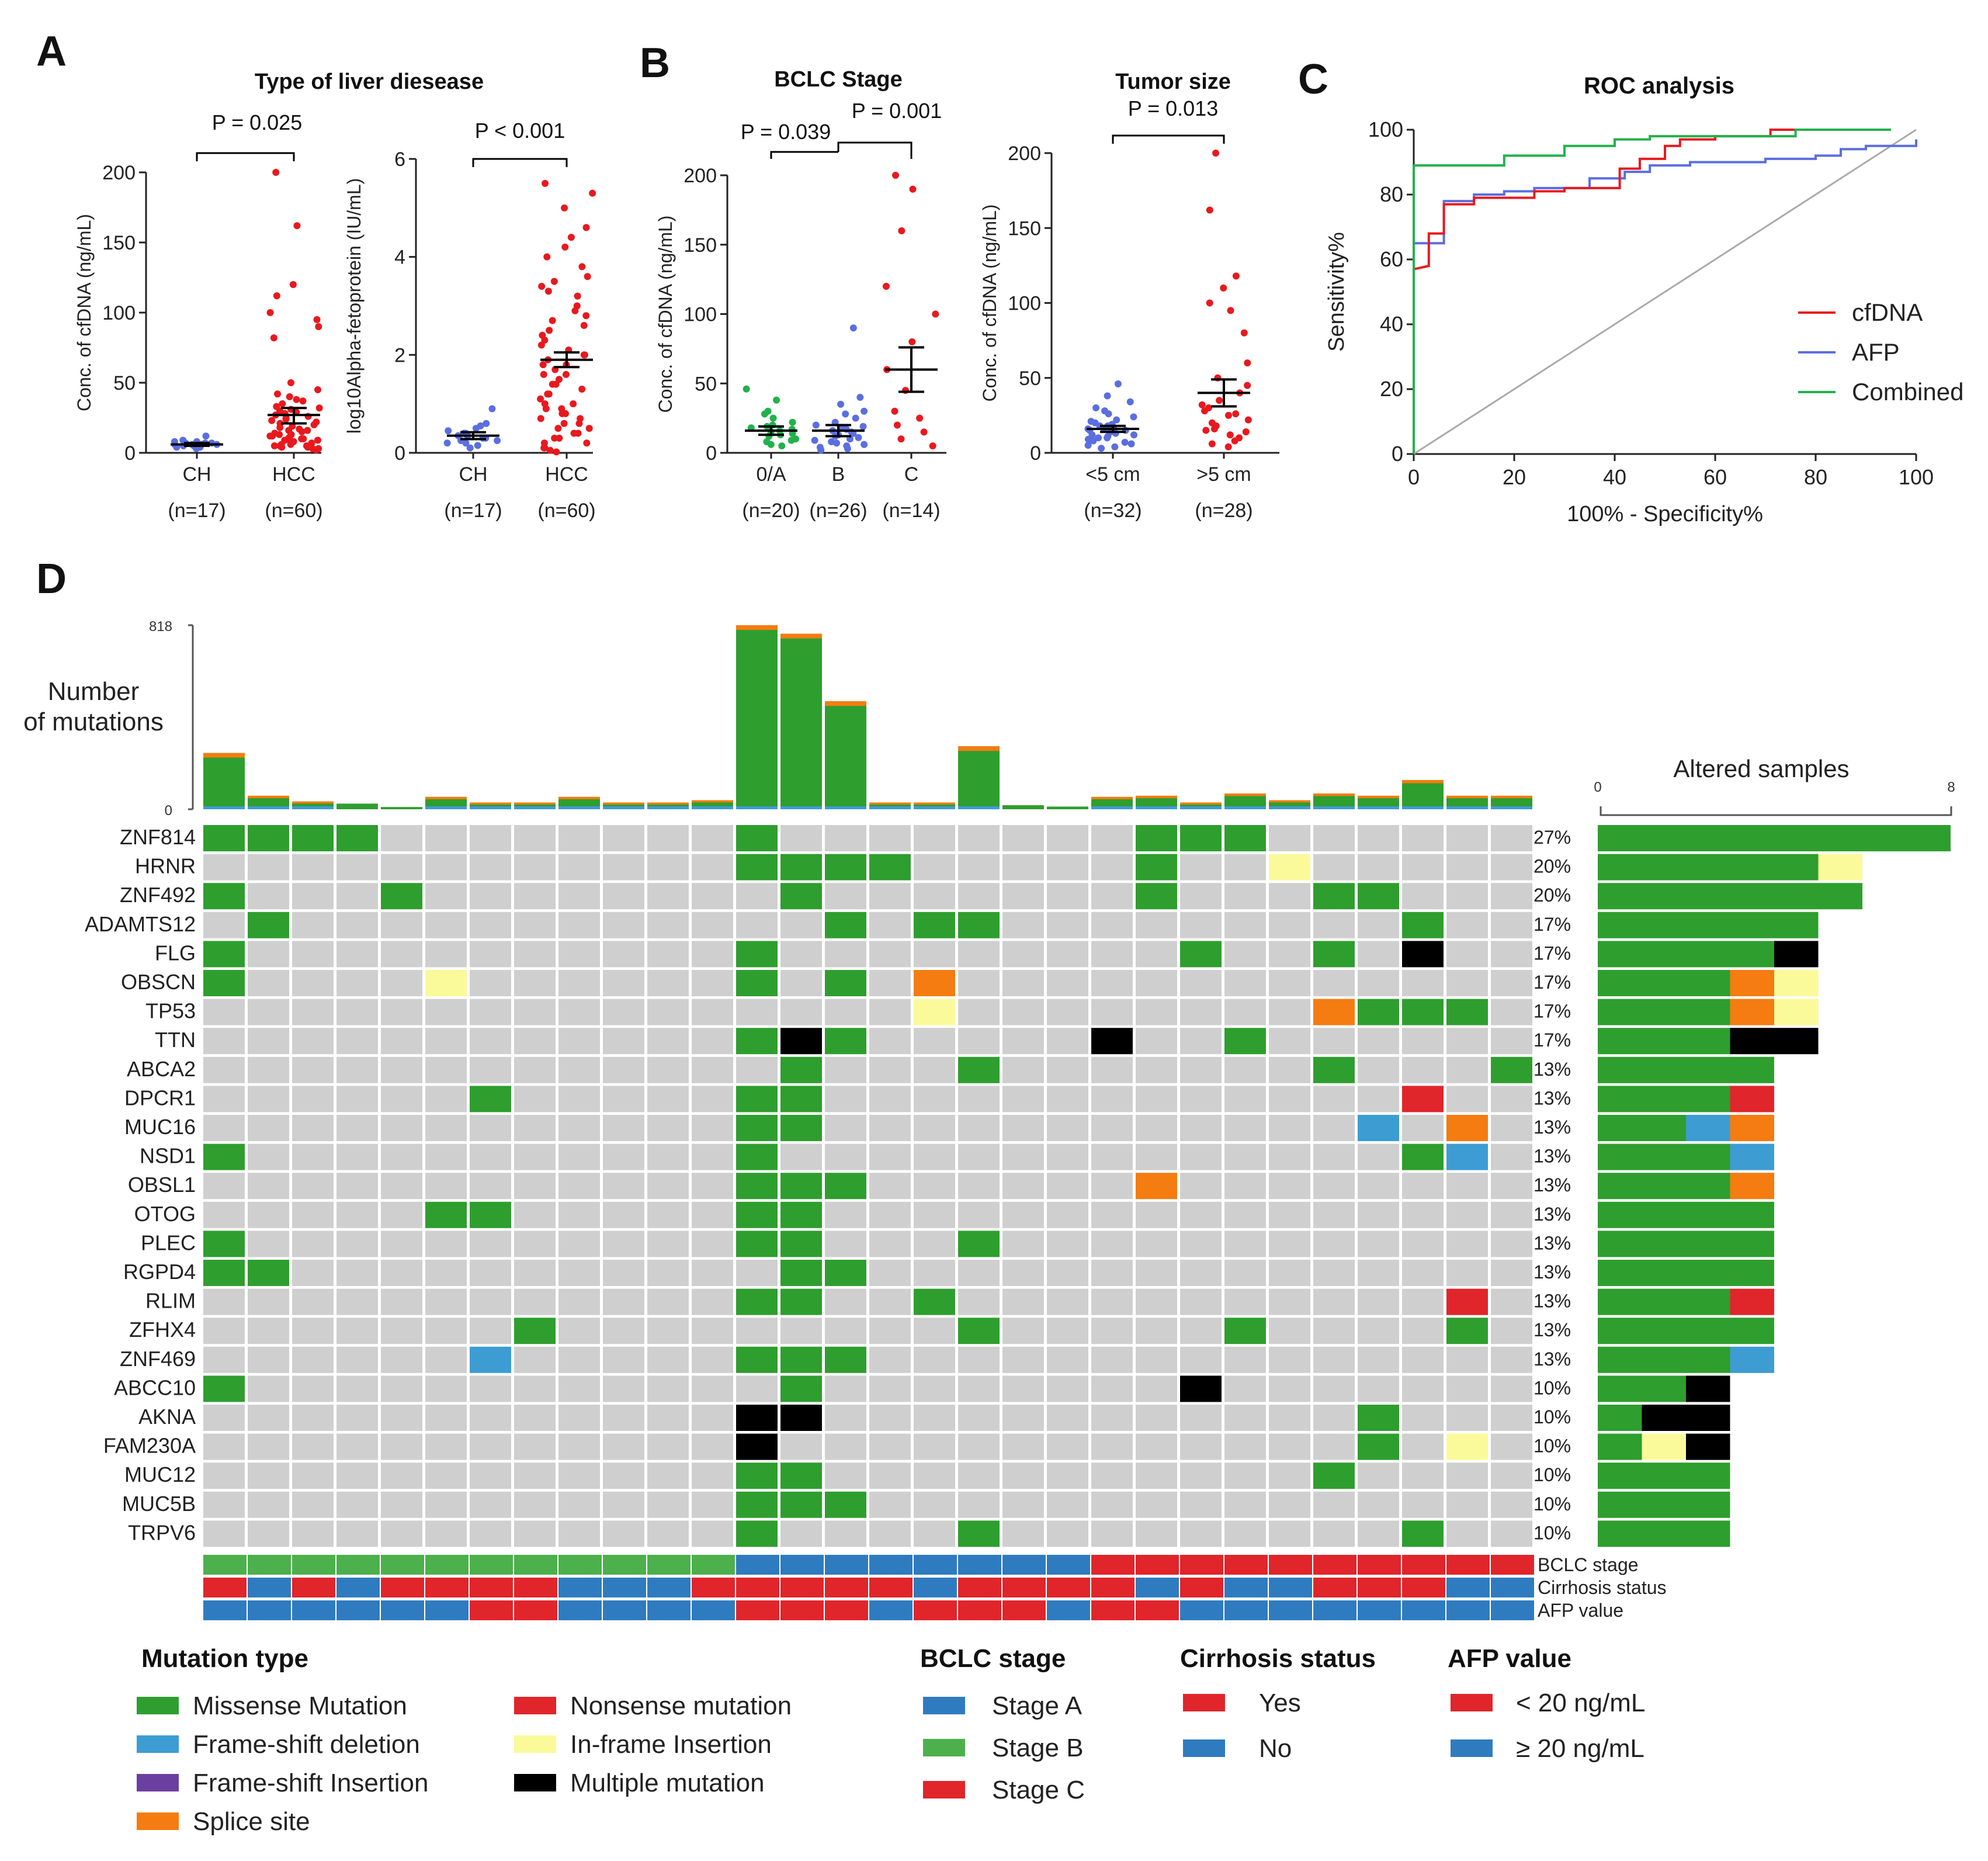 The height and width of the screenshot is (1861, 1988). I want to click on y-tick-label: 150, so click(119, 243).